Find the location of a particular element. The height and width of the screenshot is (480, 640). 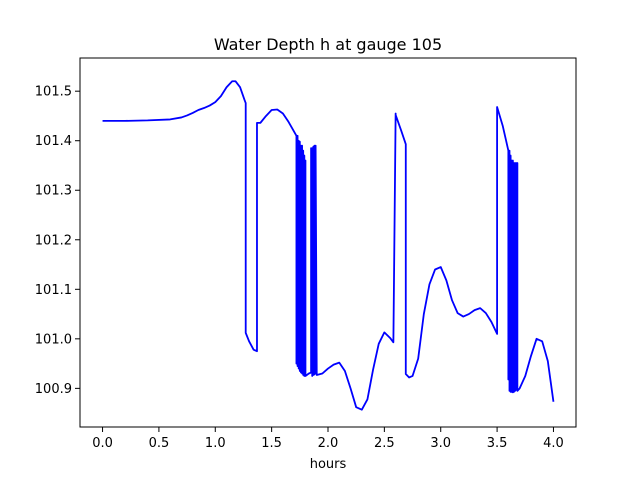

y-tick-label: 101.4 is located at coordinates (53, 141).